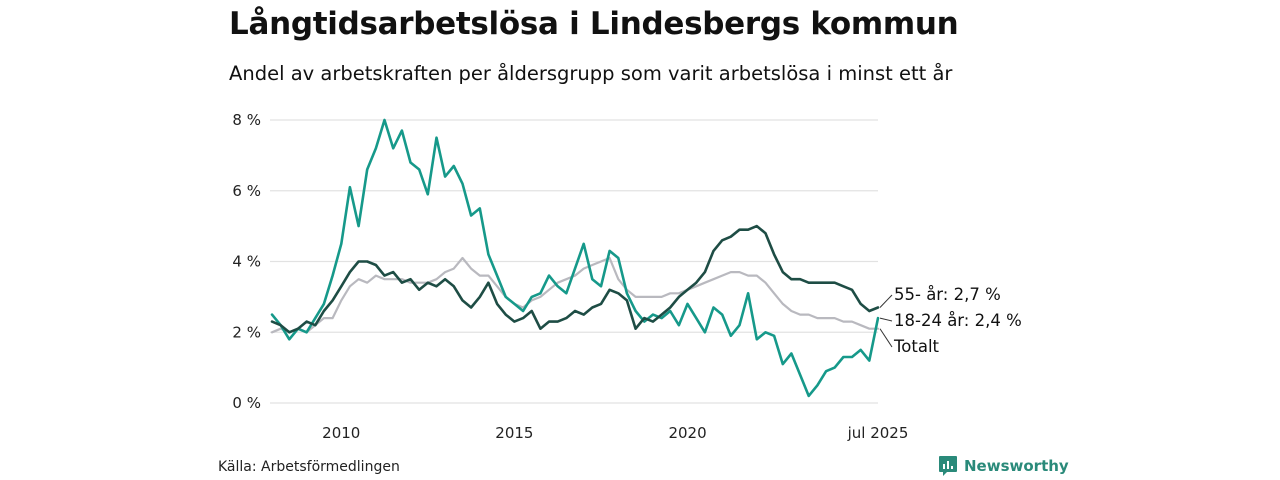 This screenshot has height=480, width=1280. What do you see at coordinates (687, 433) in the screenshot?
I see `x-tick-label: 2020` at bounding box center [687, 433].